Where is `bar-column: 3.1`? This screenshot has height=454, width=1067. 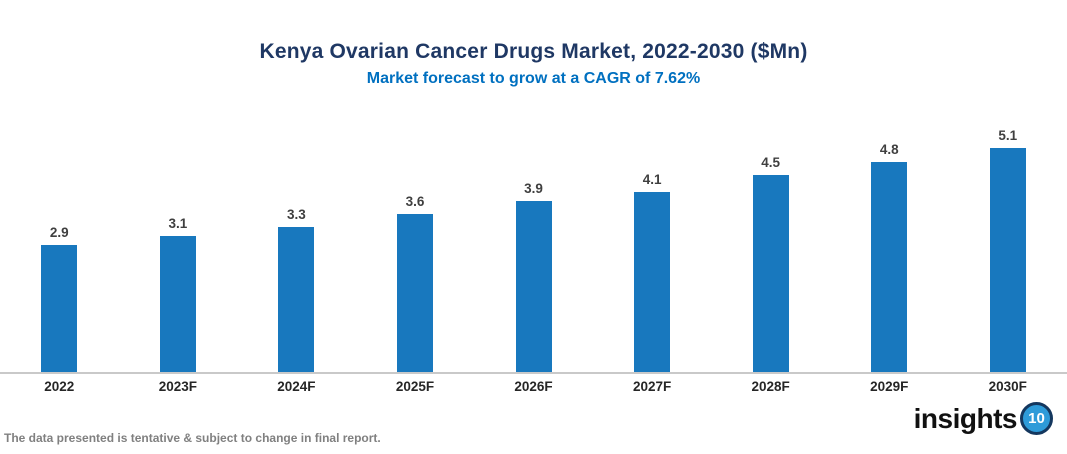 bar-column: 3.1 is located at coordinates (178, 294).